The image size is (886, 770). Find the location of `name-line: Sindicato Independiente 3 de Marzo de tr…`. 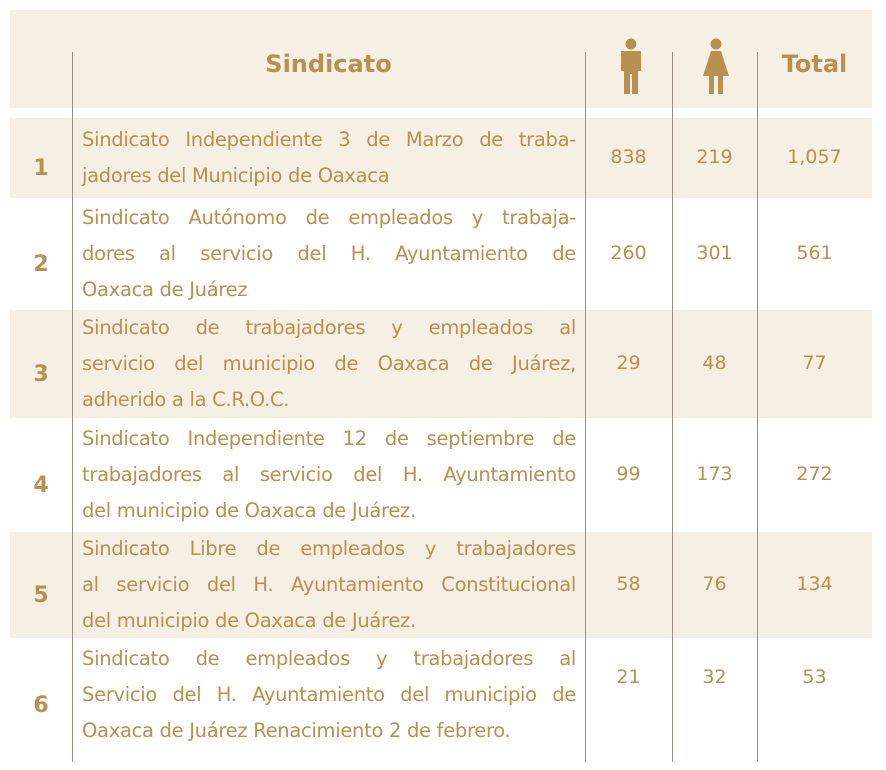

name-line: Sindicato Independiente 3 de Marzo de tr… is located at coordinates (329, 139).